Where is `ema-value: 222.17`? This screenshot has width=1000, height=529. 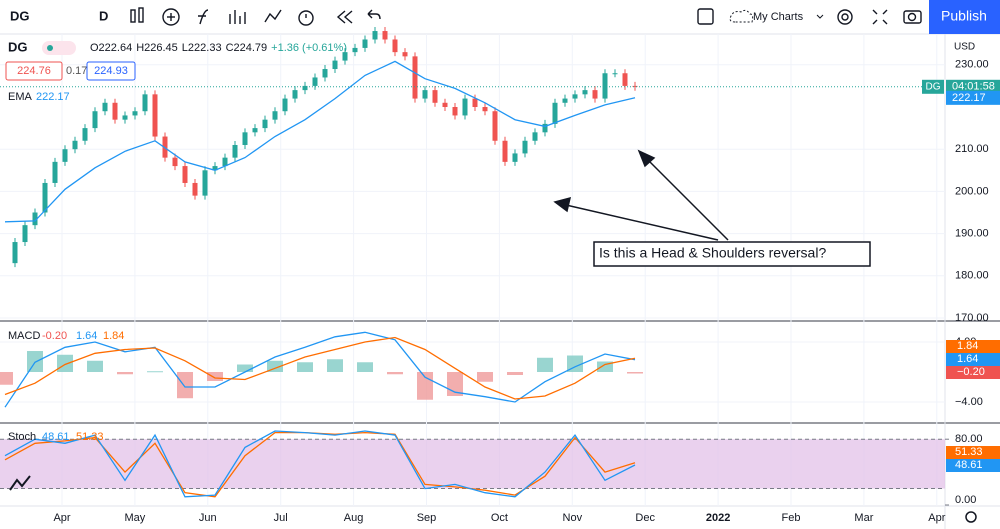 ema-value: 222.17 is located at coordinates (53, 97).